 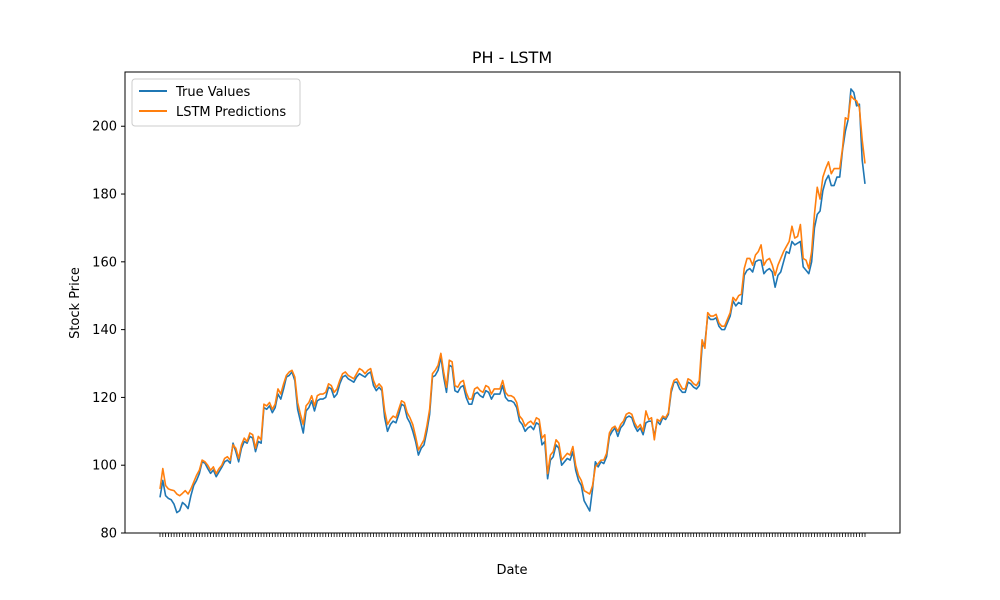 What do you see at coordinates (511, 570) in the screenshot?
I see `x-axis-label: Date` at bounding box center [511, 570].